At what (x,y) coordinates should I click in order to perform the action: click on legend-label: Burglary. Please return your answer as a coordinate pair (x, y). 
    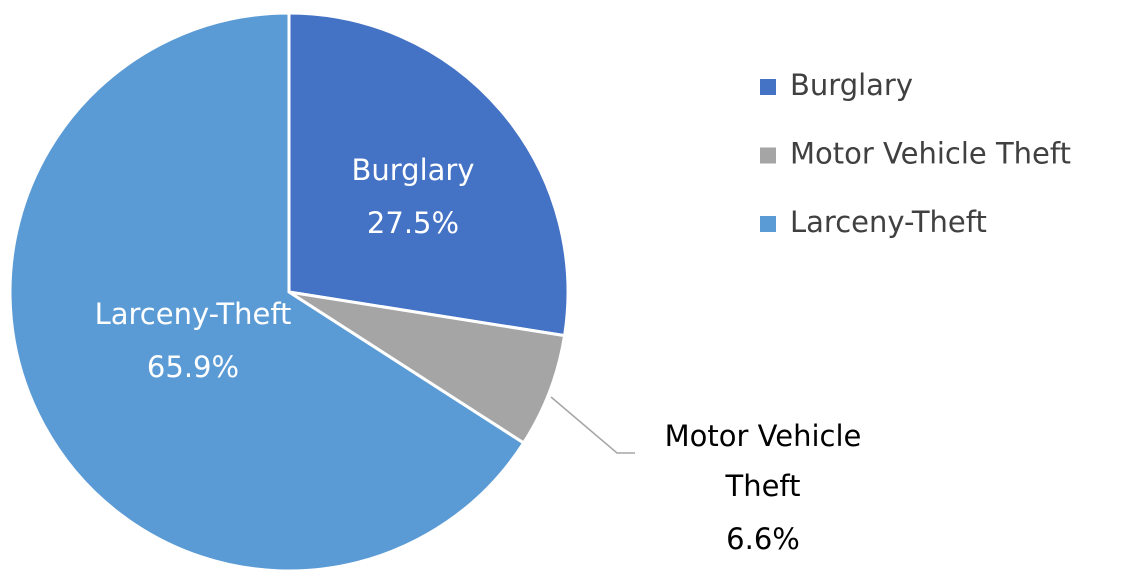
    Looking at the image, I should click on (851, 85).